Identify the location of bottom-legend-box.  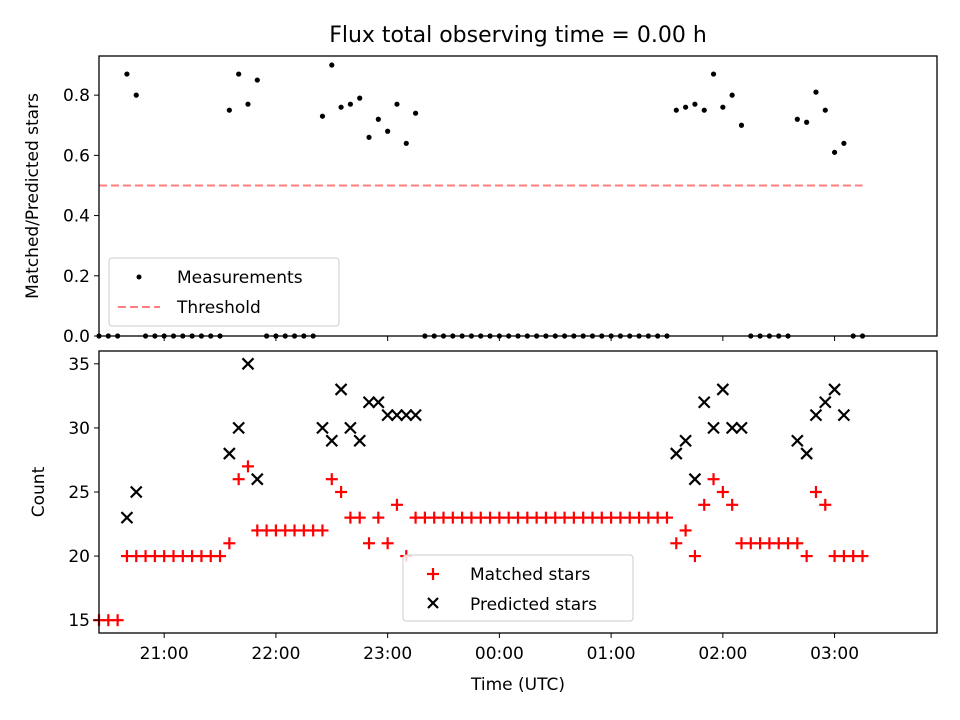
(518, 588).